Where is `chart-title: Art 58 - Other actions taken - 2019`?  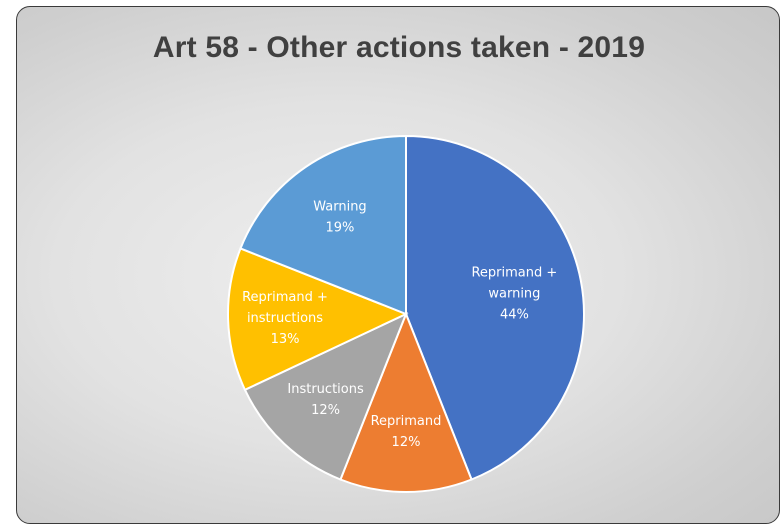
chart-title: Art 58 - Other actions taken - 2019 is located at coordinates (399, 47).